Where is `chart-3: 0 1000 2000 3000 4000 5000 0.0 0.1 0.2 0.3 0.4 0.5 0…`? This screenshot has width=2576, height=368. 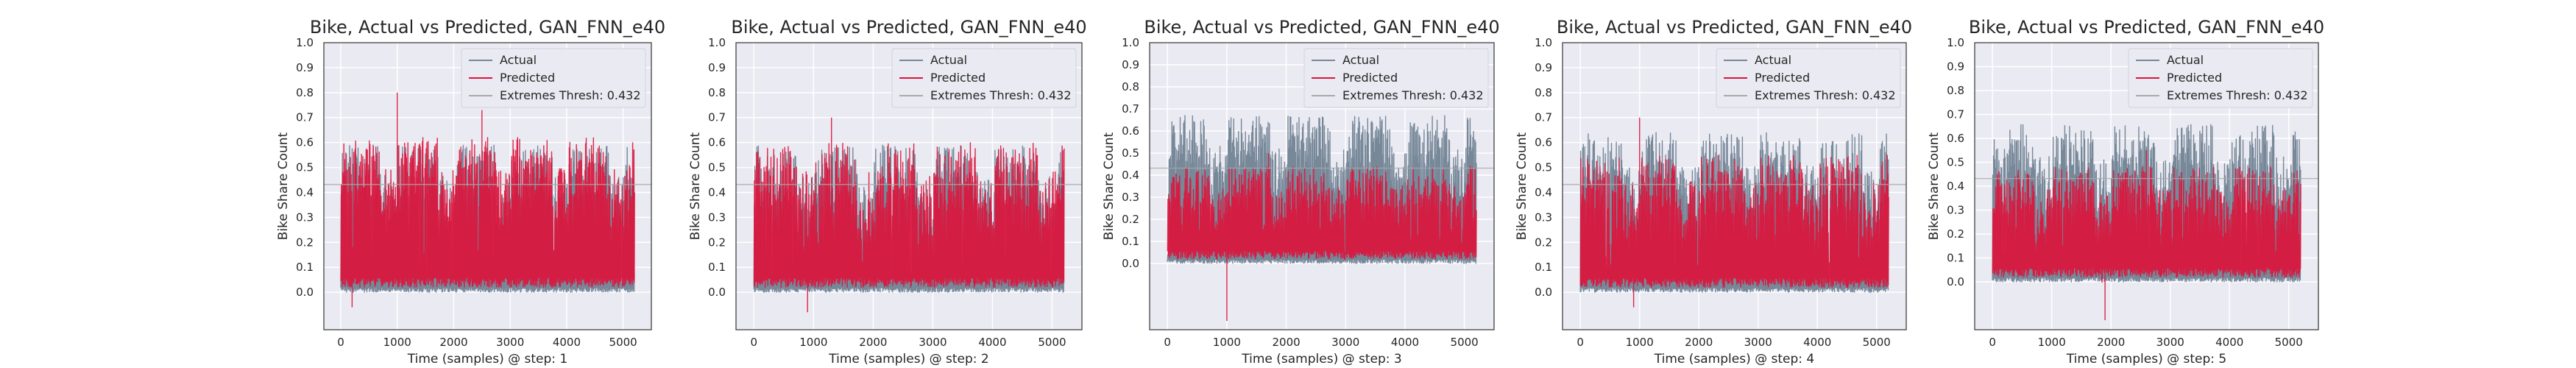 chart-3: 0 1000 2000 3000 4000 5000 0.0 0.1 0.2 0.3 0.4 0.5 0… is located at coordinates (1301, 192).